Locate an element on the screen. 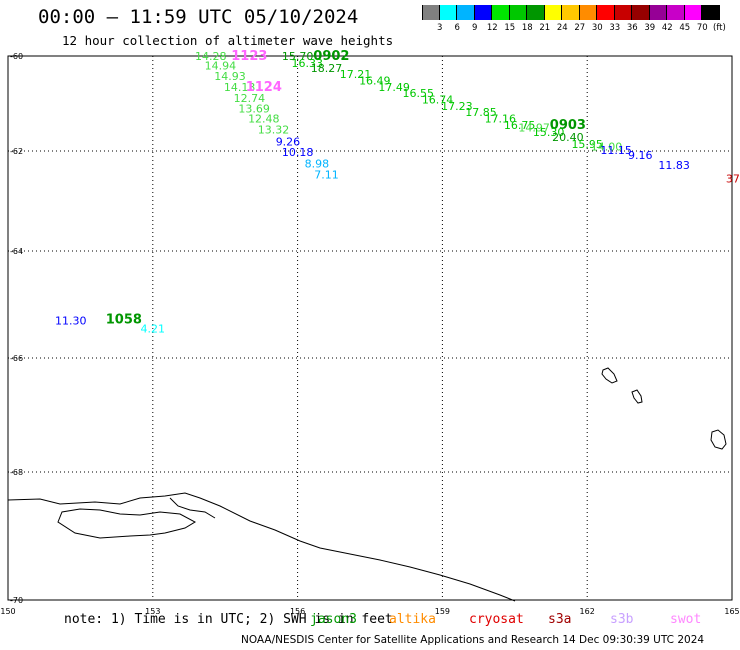 The width and height of the screenshot is (740, 650). satellite-legend-item: s3b is located at coordinates (622, 619).